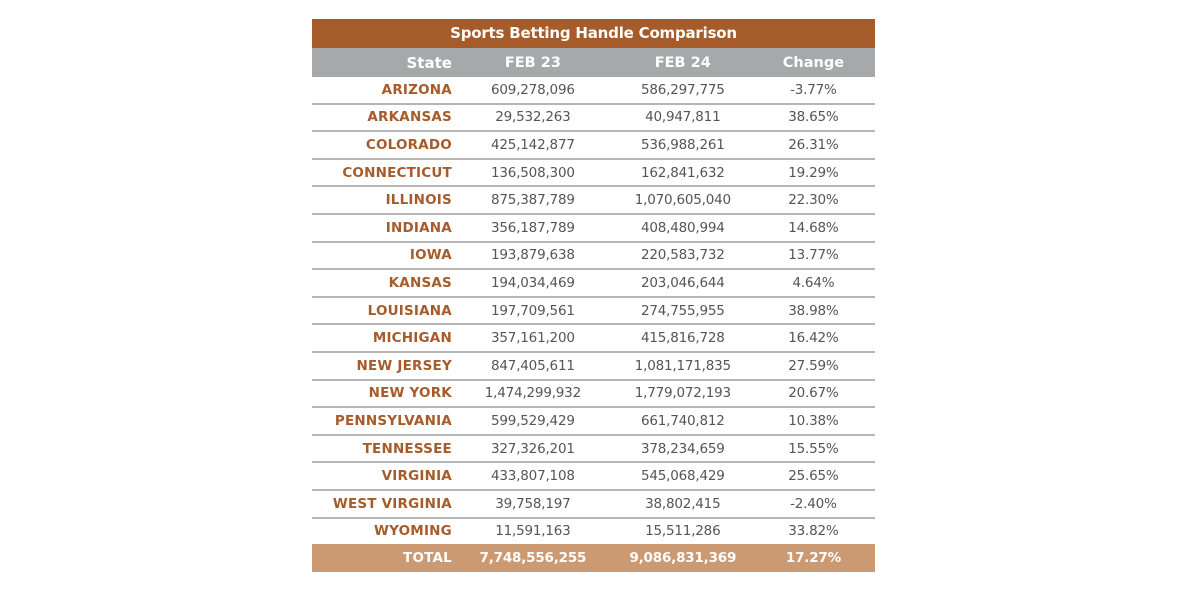 This screenshot has width=1197, height=592. I want to click on feb24-cell: 545,068,429, so click(682, 476).